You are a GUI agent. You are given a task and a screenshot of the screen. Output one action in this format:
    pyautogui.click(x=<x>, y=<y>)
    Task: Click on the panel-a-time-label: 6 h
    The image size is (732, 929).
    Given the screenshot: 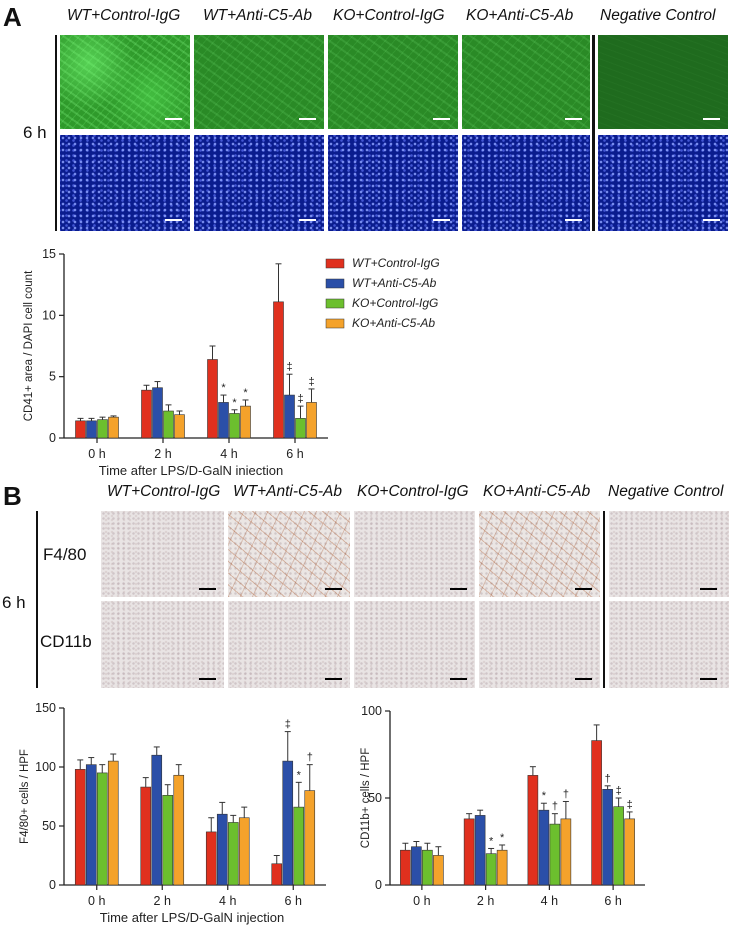 What is the action you would take?
    pyautogui.click(x=35, y=132)
    